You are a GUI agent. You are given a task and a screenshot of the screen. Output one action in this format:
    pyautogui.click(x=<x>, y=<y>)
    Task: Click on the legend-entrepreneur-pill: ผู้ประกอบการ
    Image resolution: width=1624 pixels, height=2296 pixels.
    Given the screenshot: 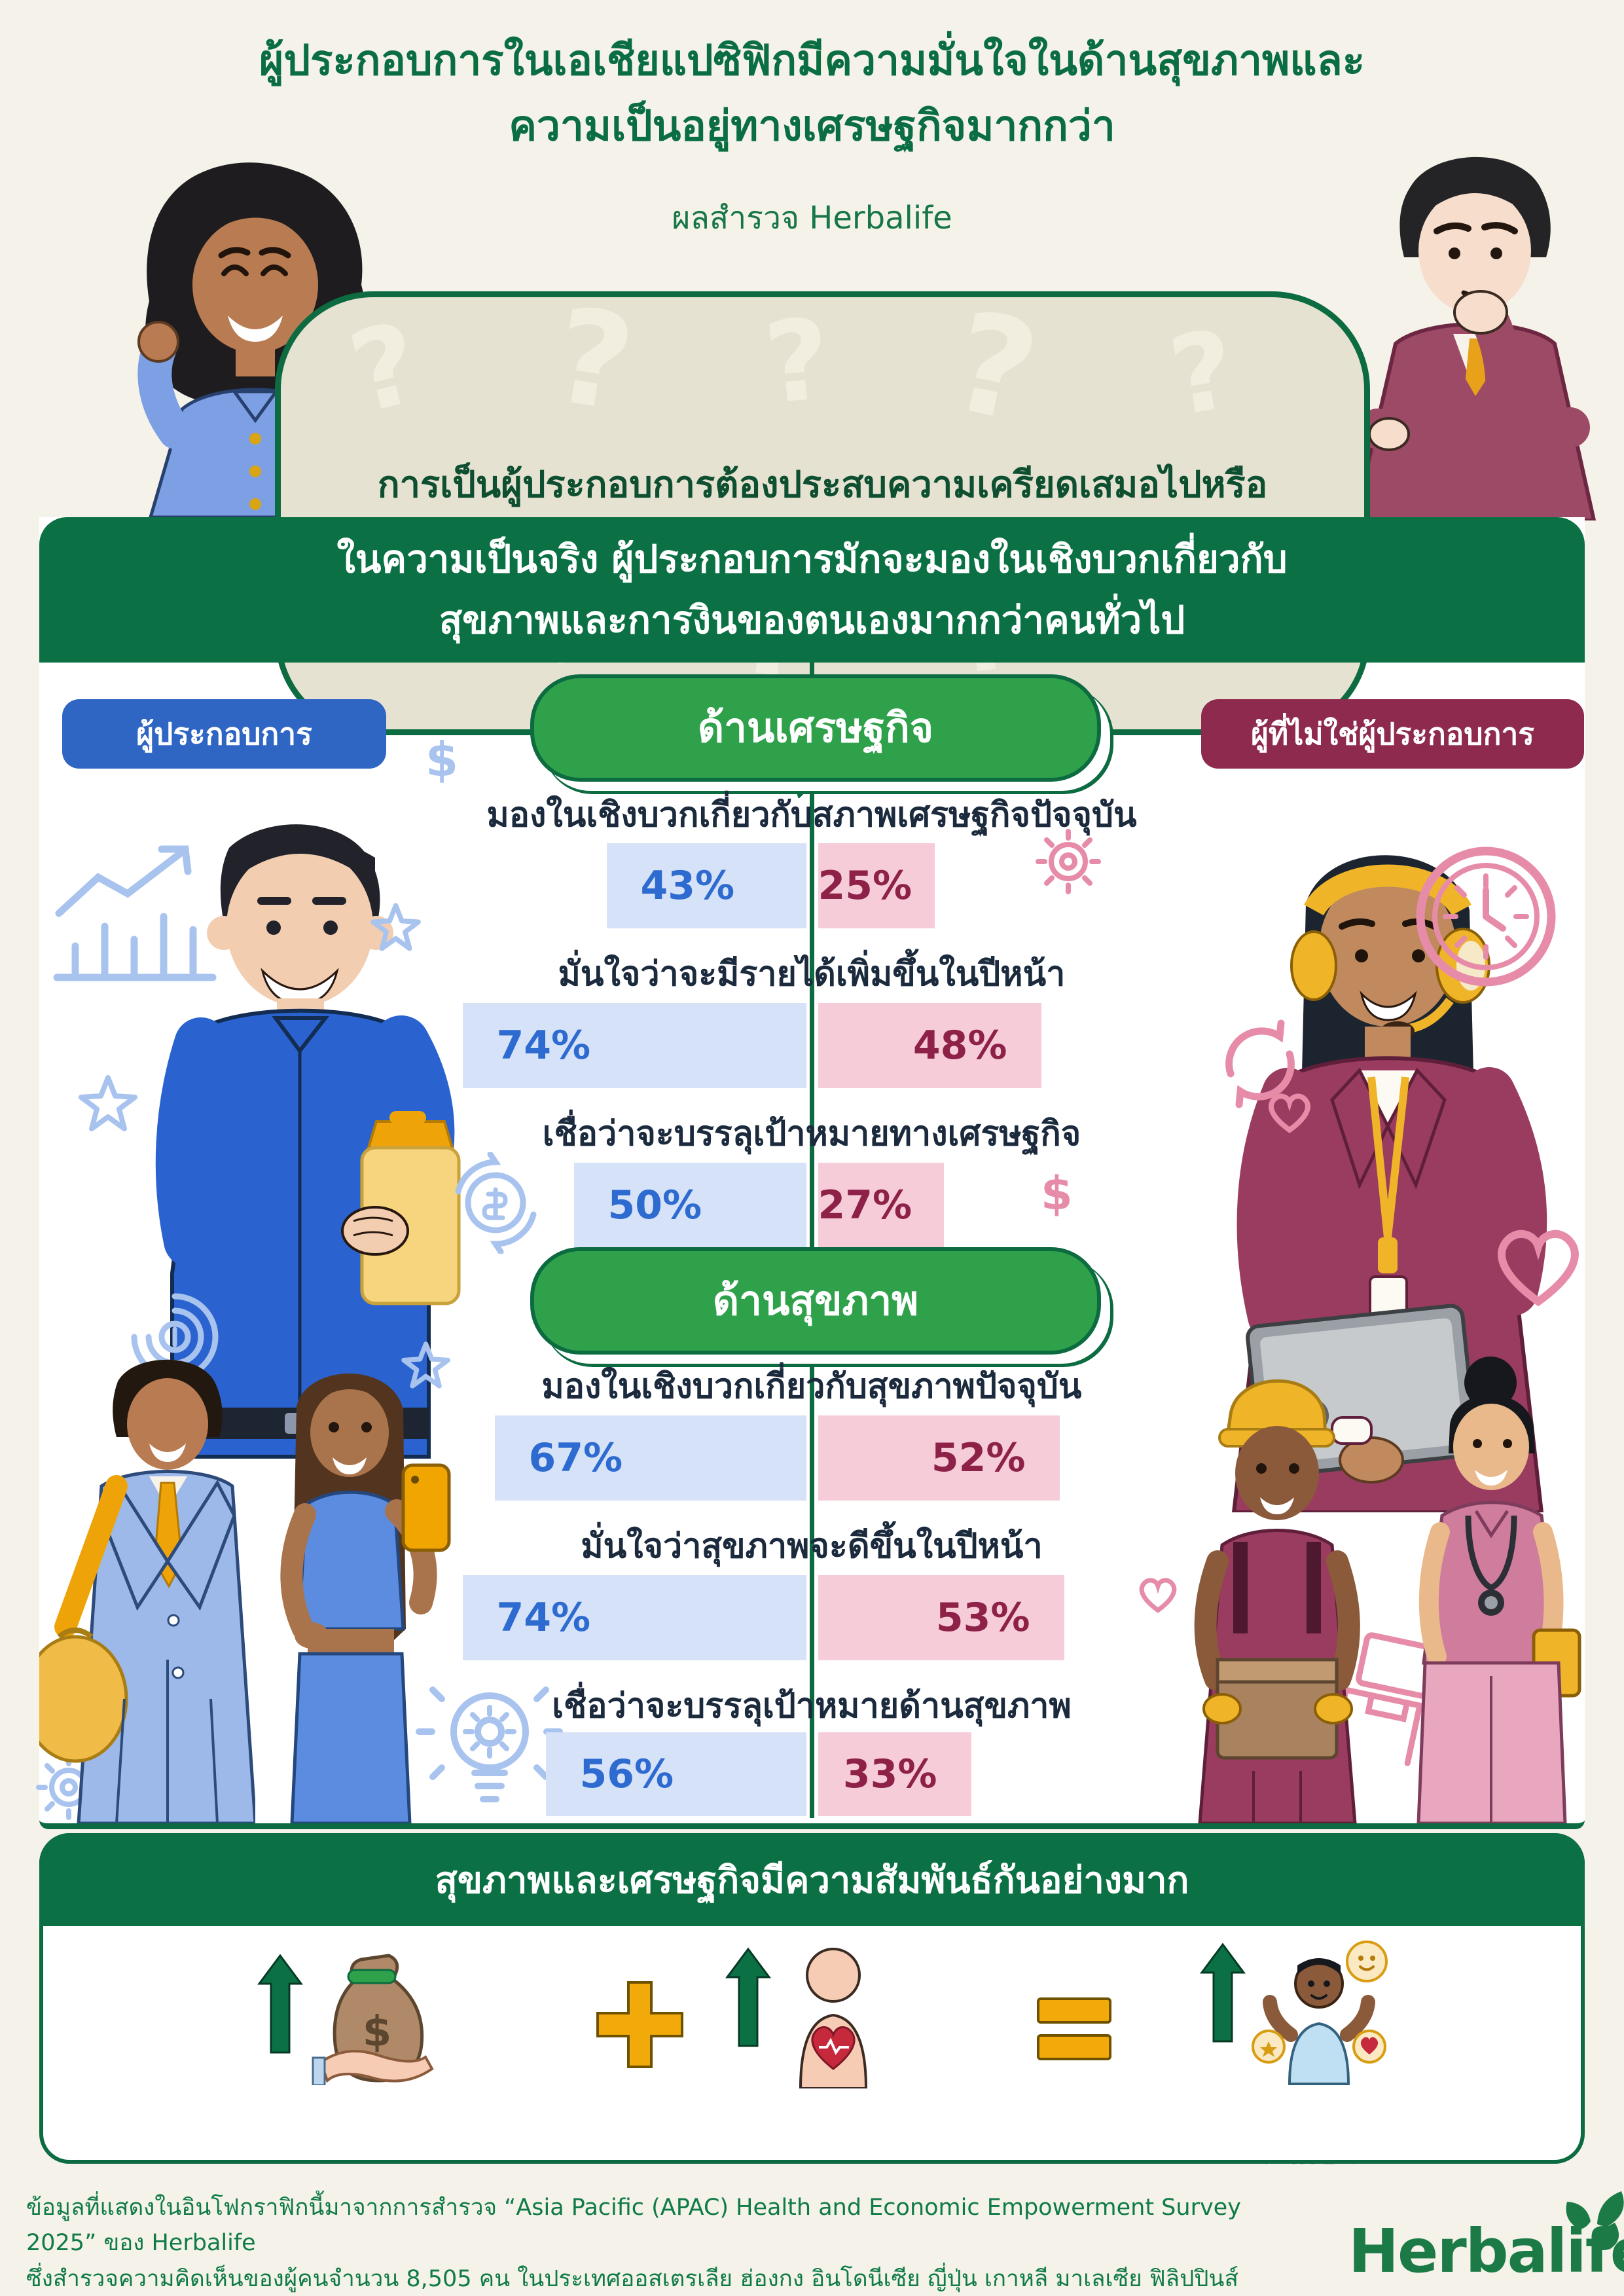 What is the action you would take?
    pyautogui.click(x=224, y=734)
    